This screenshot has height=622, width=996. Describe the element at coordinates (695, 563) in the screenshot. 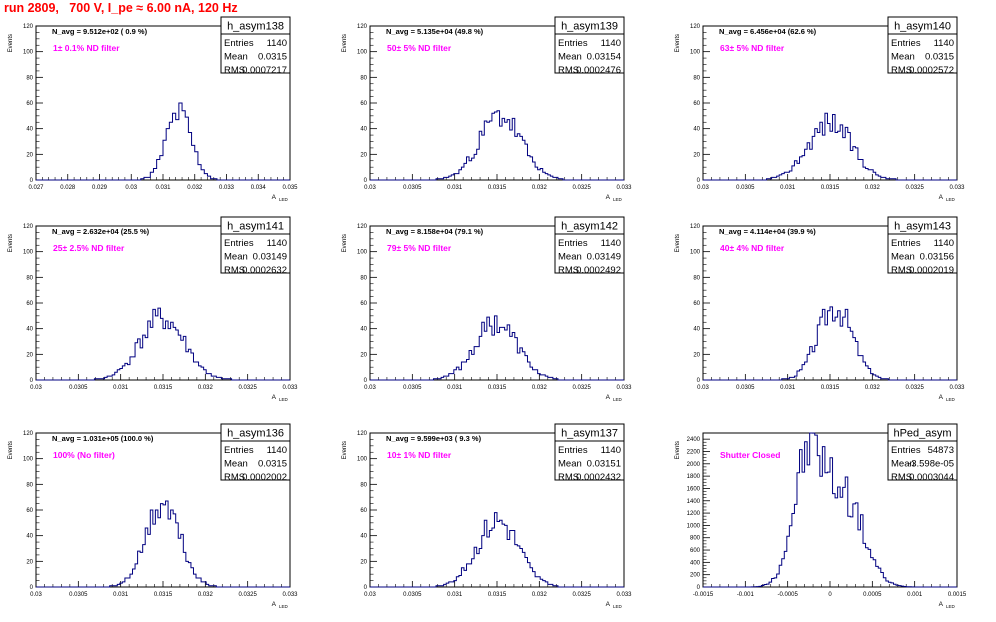

I see `y-tick-label: 400` at that location.